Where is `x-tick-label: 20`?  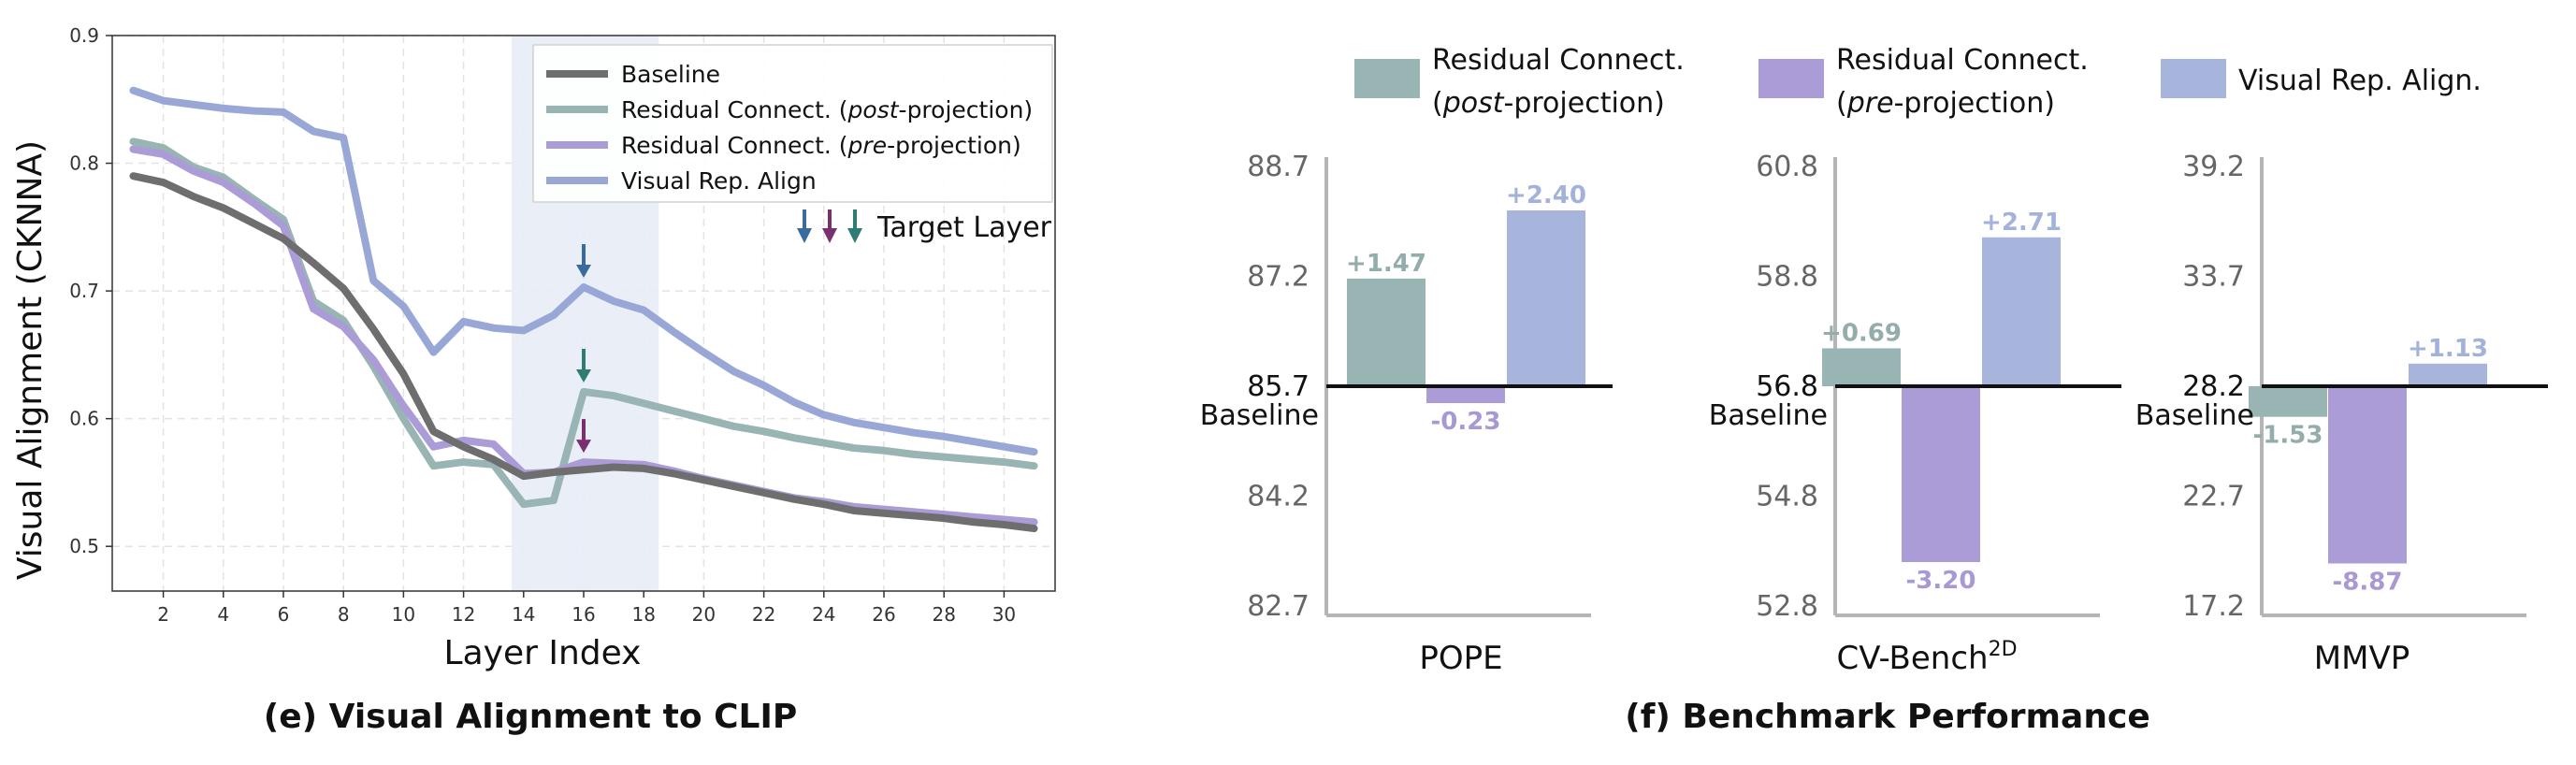 x-tick-label: 20 is located at coordinates (704, 614).